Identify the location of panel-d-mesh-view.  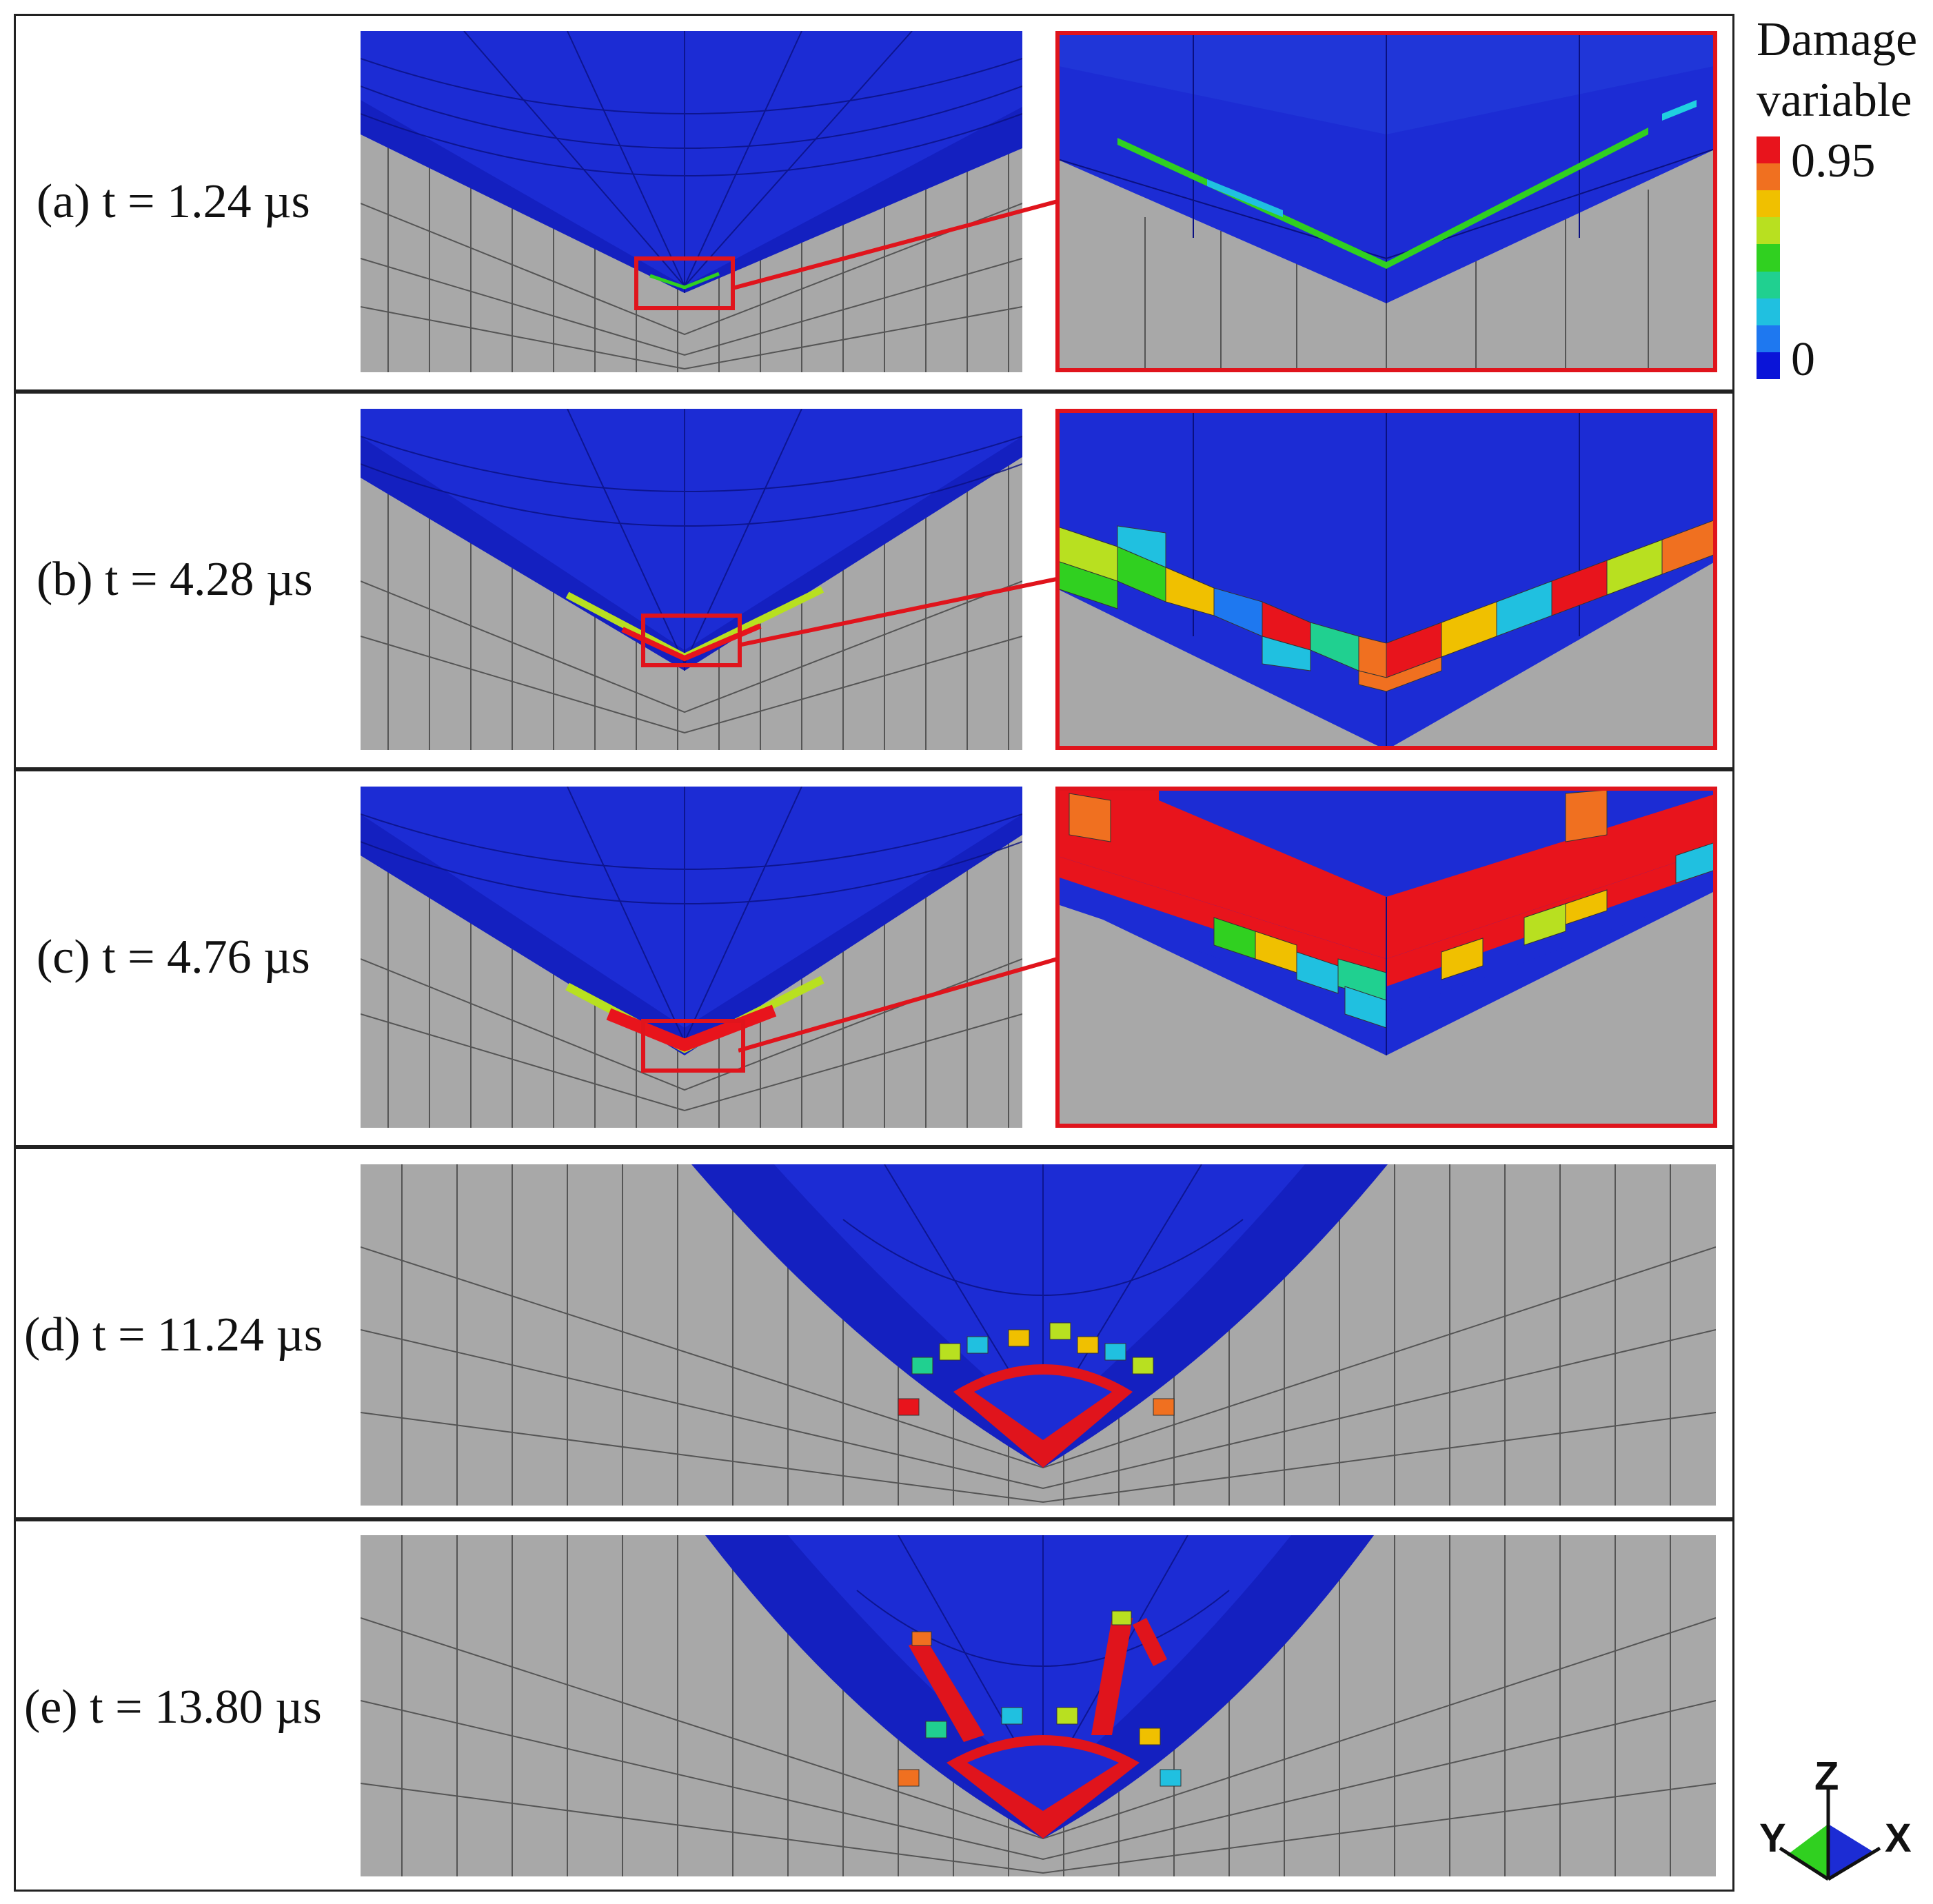
(1038, 1335).